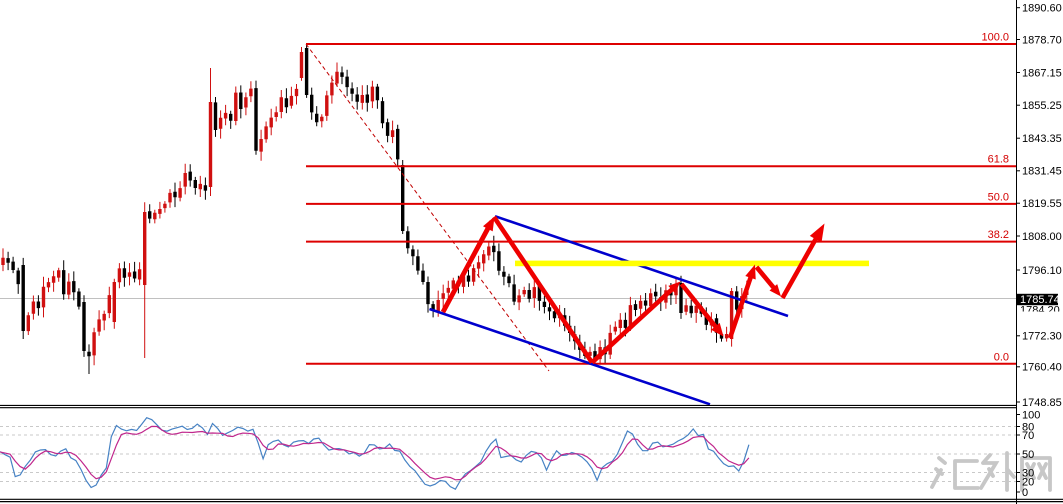  Describe the element at coordinates (1042, 271) in the screenshot. I see `svg-text: 1796.10` at that location.